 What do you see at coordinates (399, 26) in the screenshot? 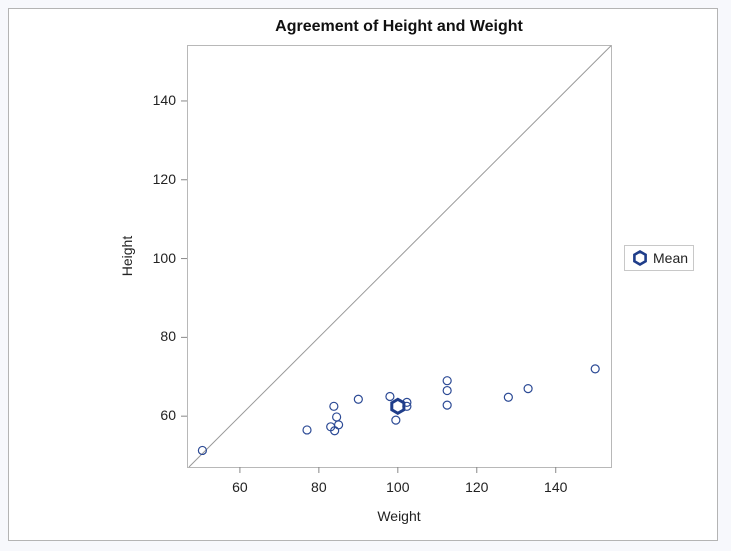
I see `chart-title: Agreement of Height and Weight` at bounding box center [399, 26].